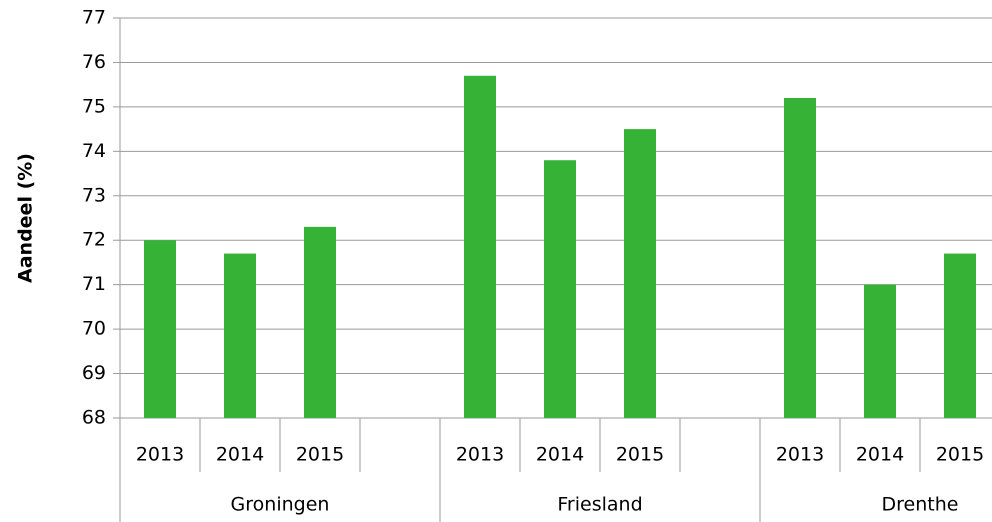 The width and height of the screenshot is (992, 522). I want to click on group-label: Drenthe, so click(920, 505).